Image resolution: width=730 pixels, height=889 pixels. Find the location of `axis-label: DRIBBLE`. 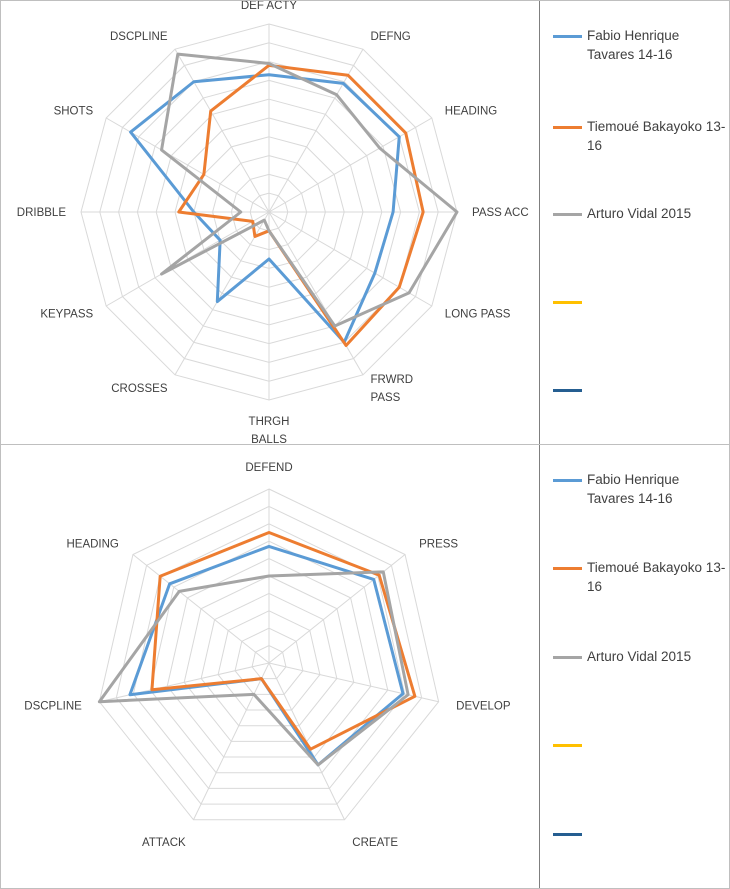

axis-label: DRIBBLE is located at coordinates (42, 213).